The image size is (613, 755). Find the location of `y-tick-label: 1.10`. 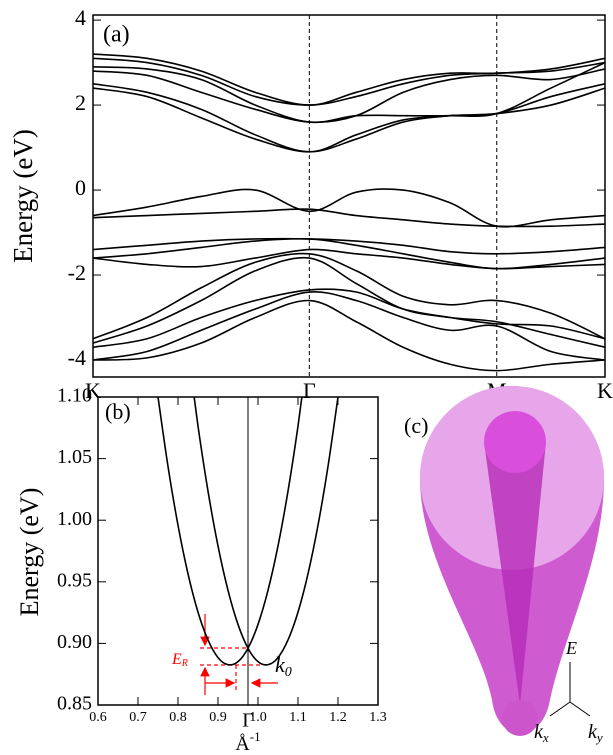

y-tick-label: 1.10 is located at coordinates (74, 396).